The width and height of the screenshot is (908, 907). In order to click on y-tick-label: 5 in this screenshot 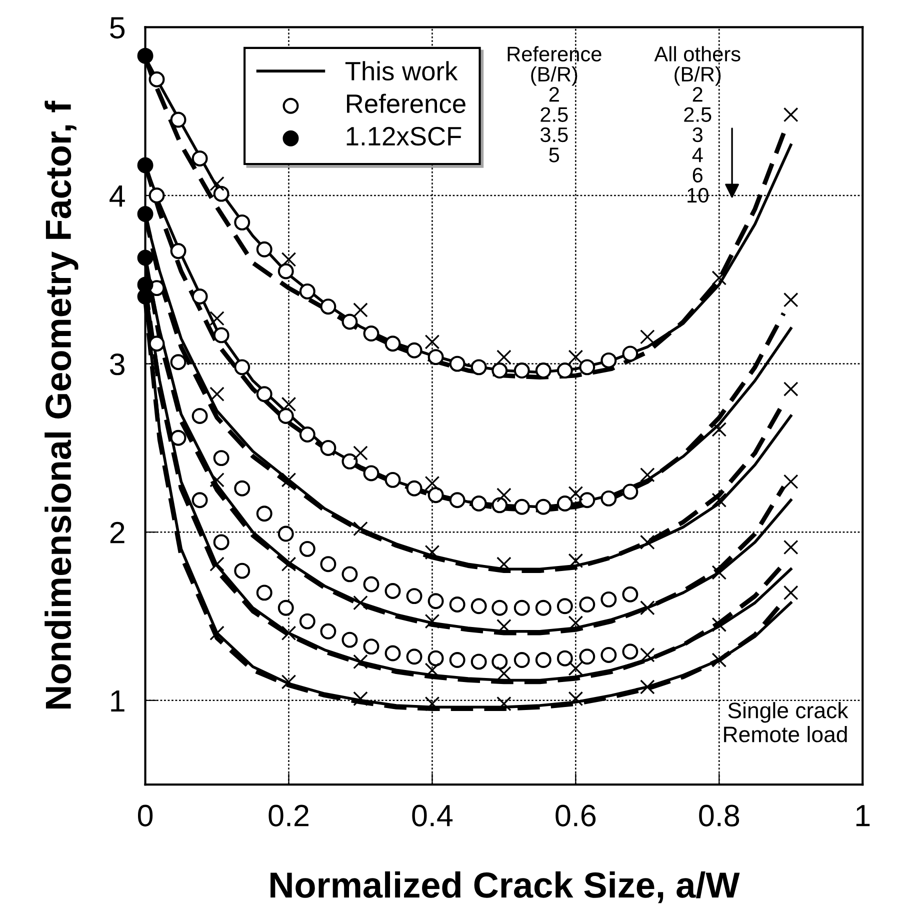, I will do `click(117, 28)`.